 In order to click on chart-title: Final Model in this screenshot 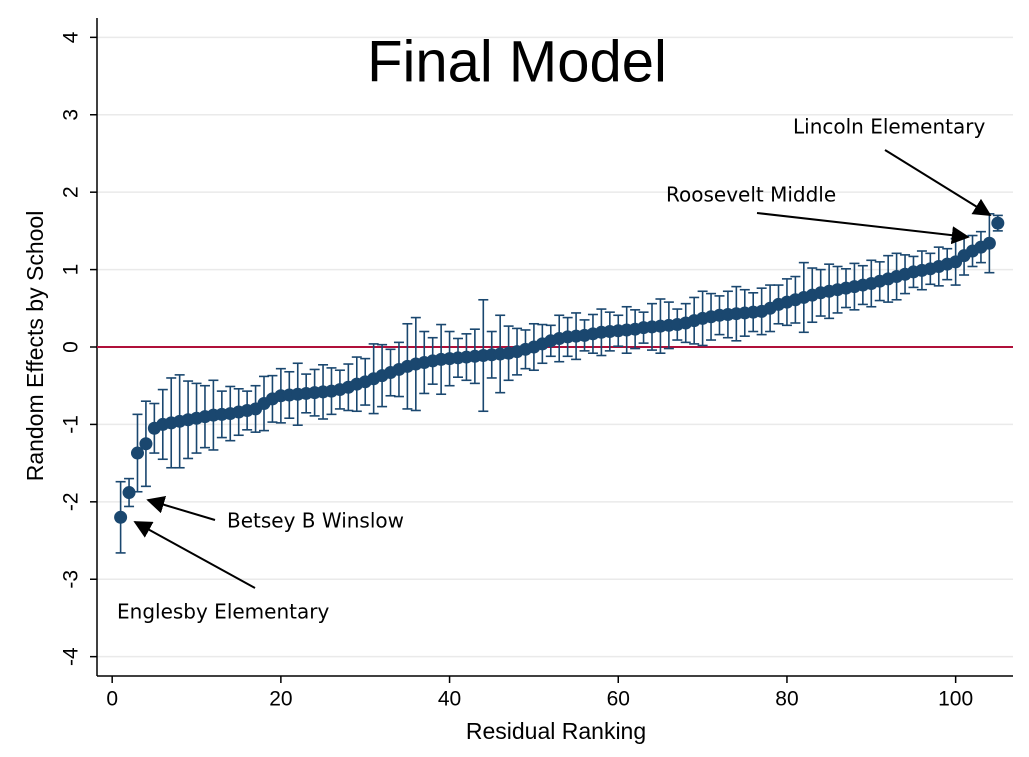, I will do `click(517, 61)`.